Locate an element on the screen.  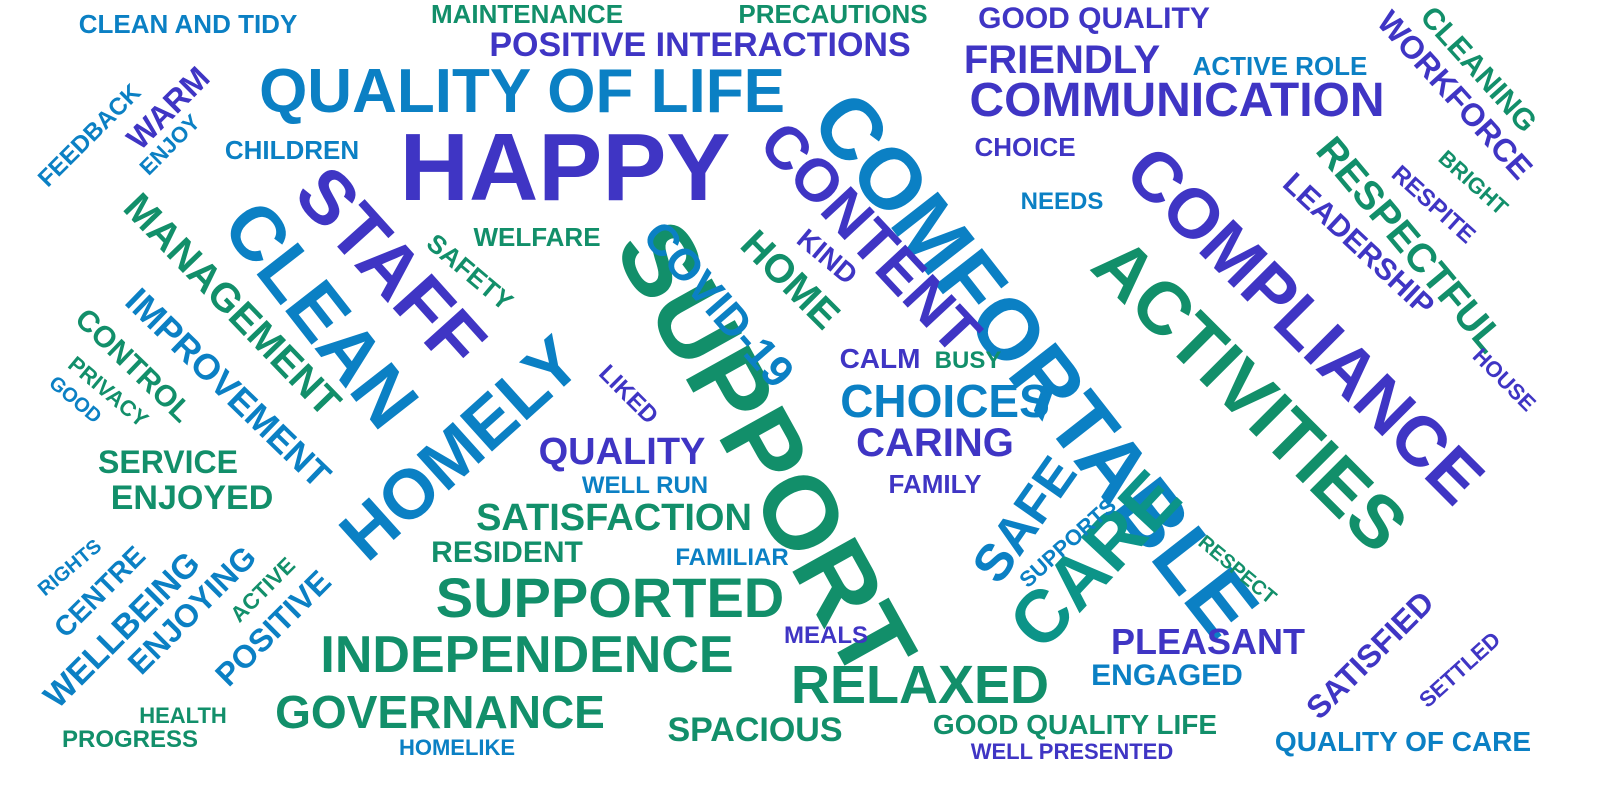
word-well-run: WELL RUN is located at coordinates (645, 485).